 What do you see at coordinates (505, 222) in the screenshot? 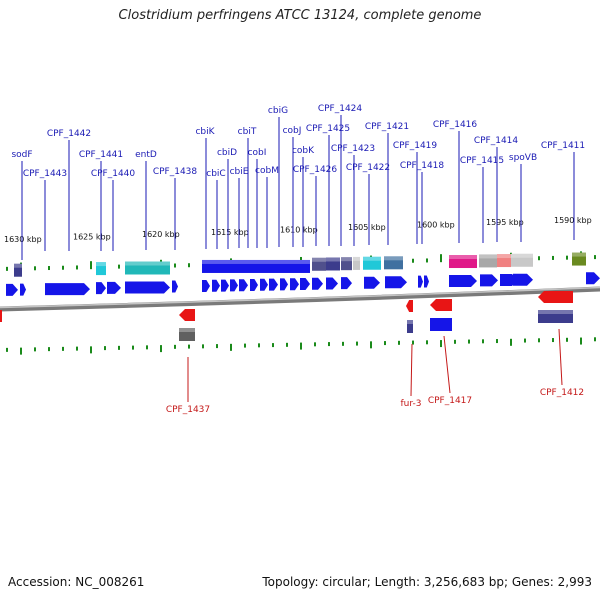
I see `scale-label: 1595 kbp` at bounding box center [505, 222].